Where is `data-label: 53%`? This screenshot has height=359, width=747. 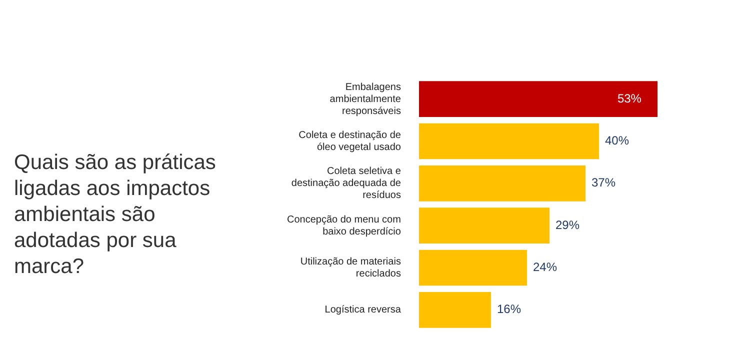 data-label: 53% is located at coordinates (629, 98).